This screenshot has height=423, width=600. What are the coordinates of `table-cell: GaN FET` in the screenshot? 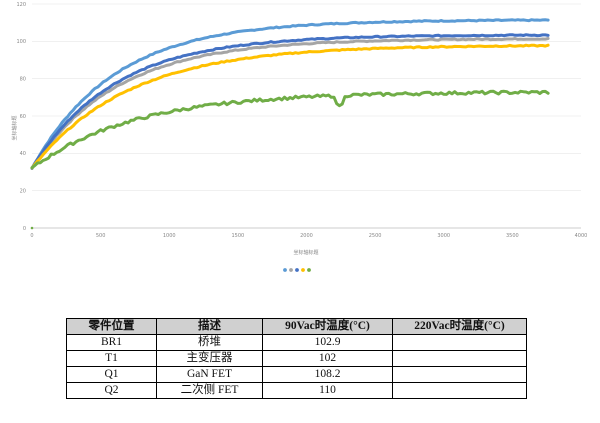 It's located at (209, 374).